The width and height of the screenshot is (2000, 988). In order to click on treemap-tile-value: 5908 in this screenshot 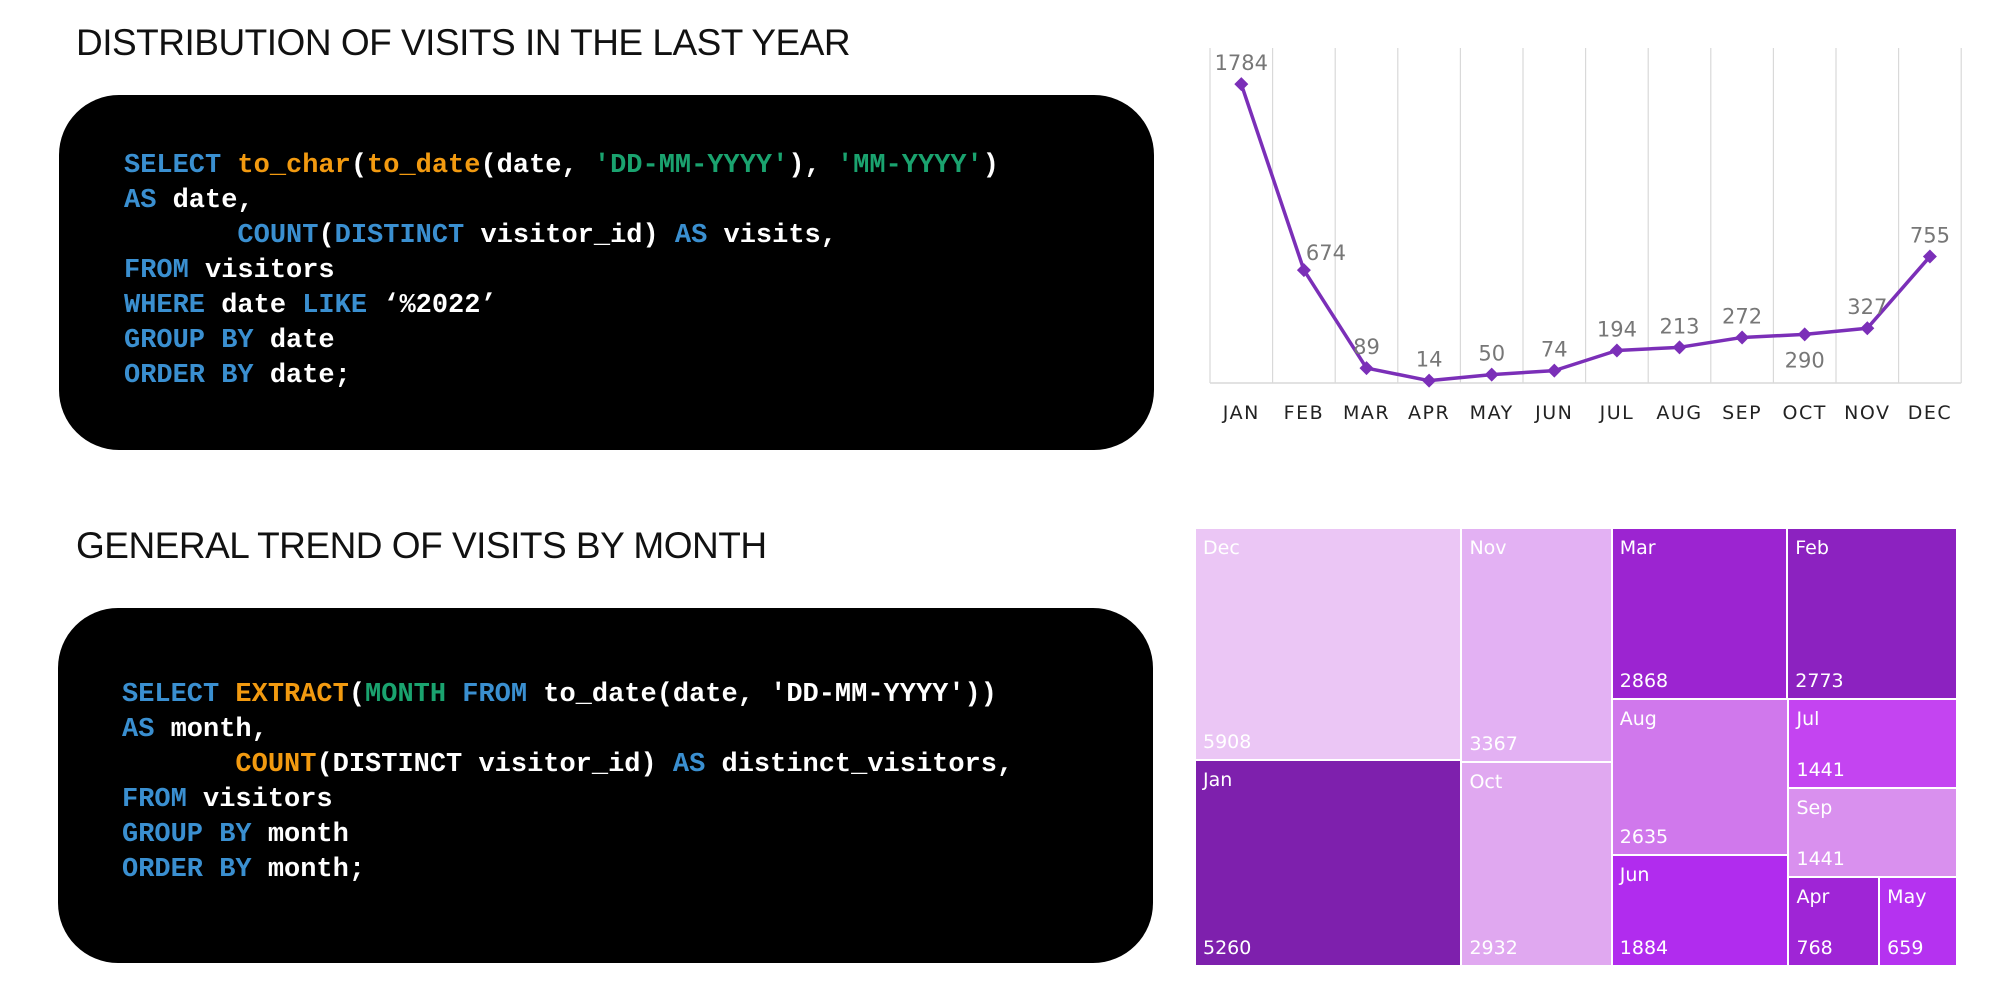, I will do `click(1227, 741)`.